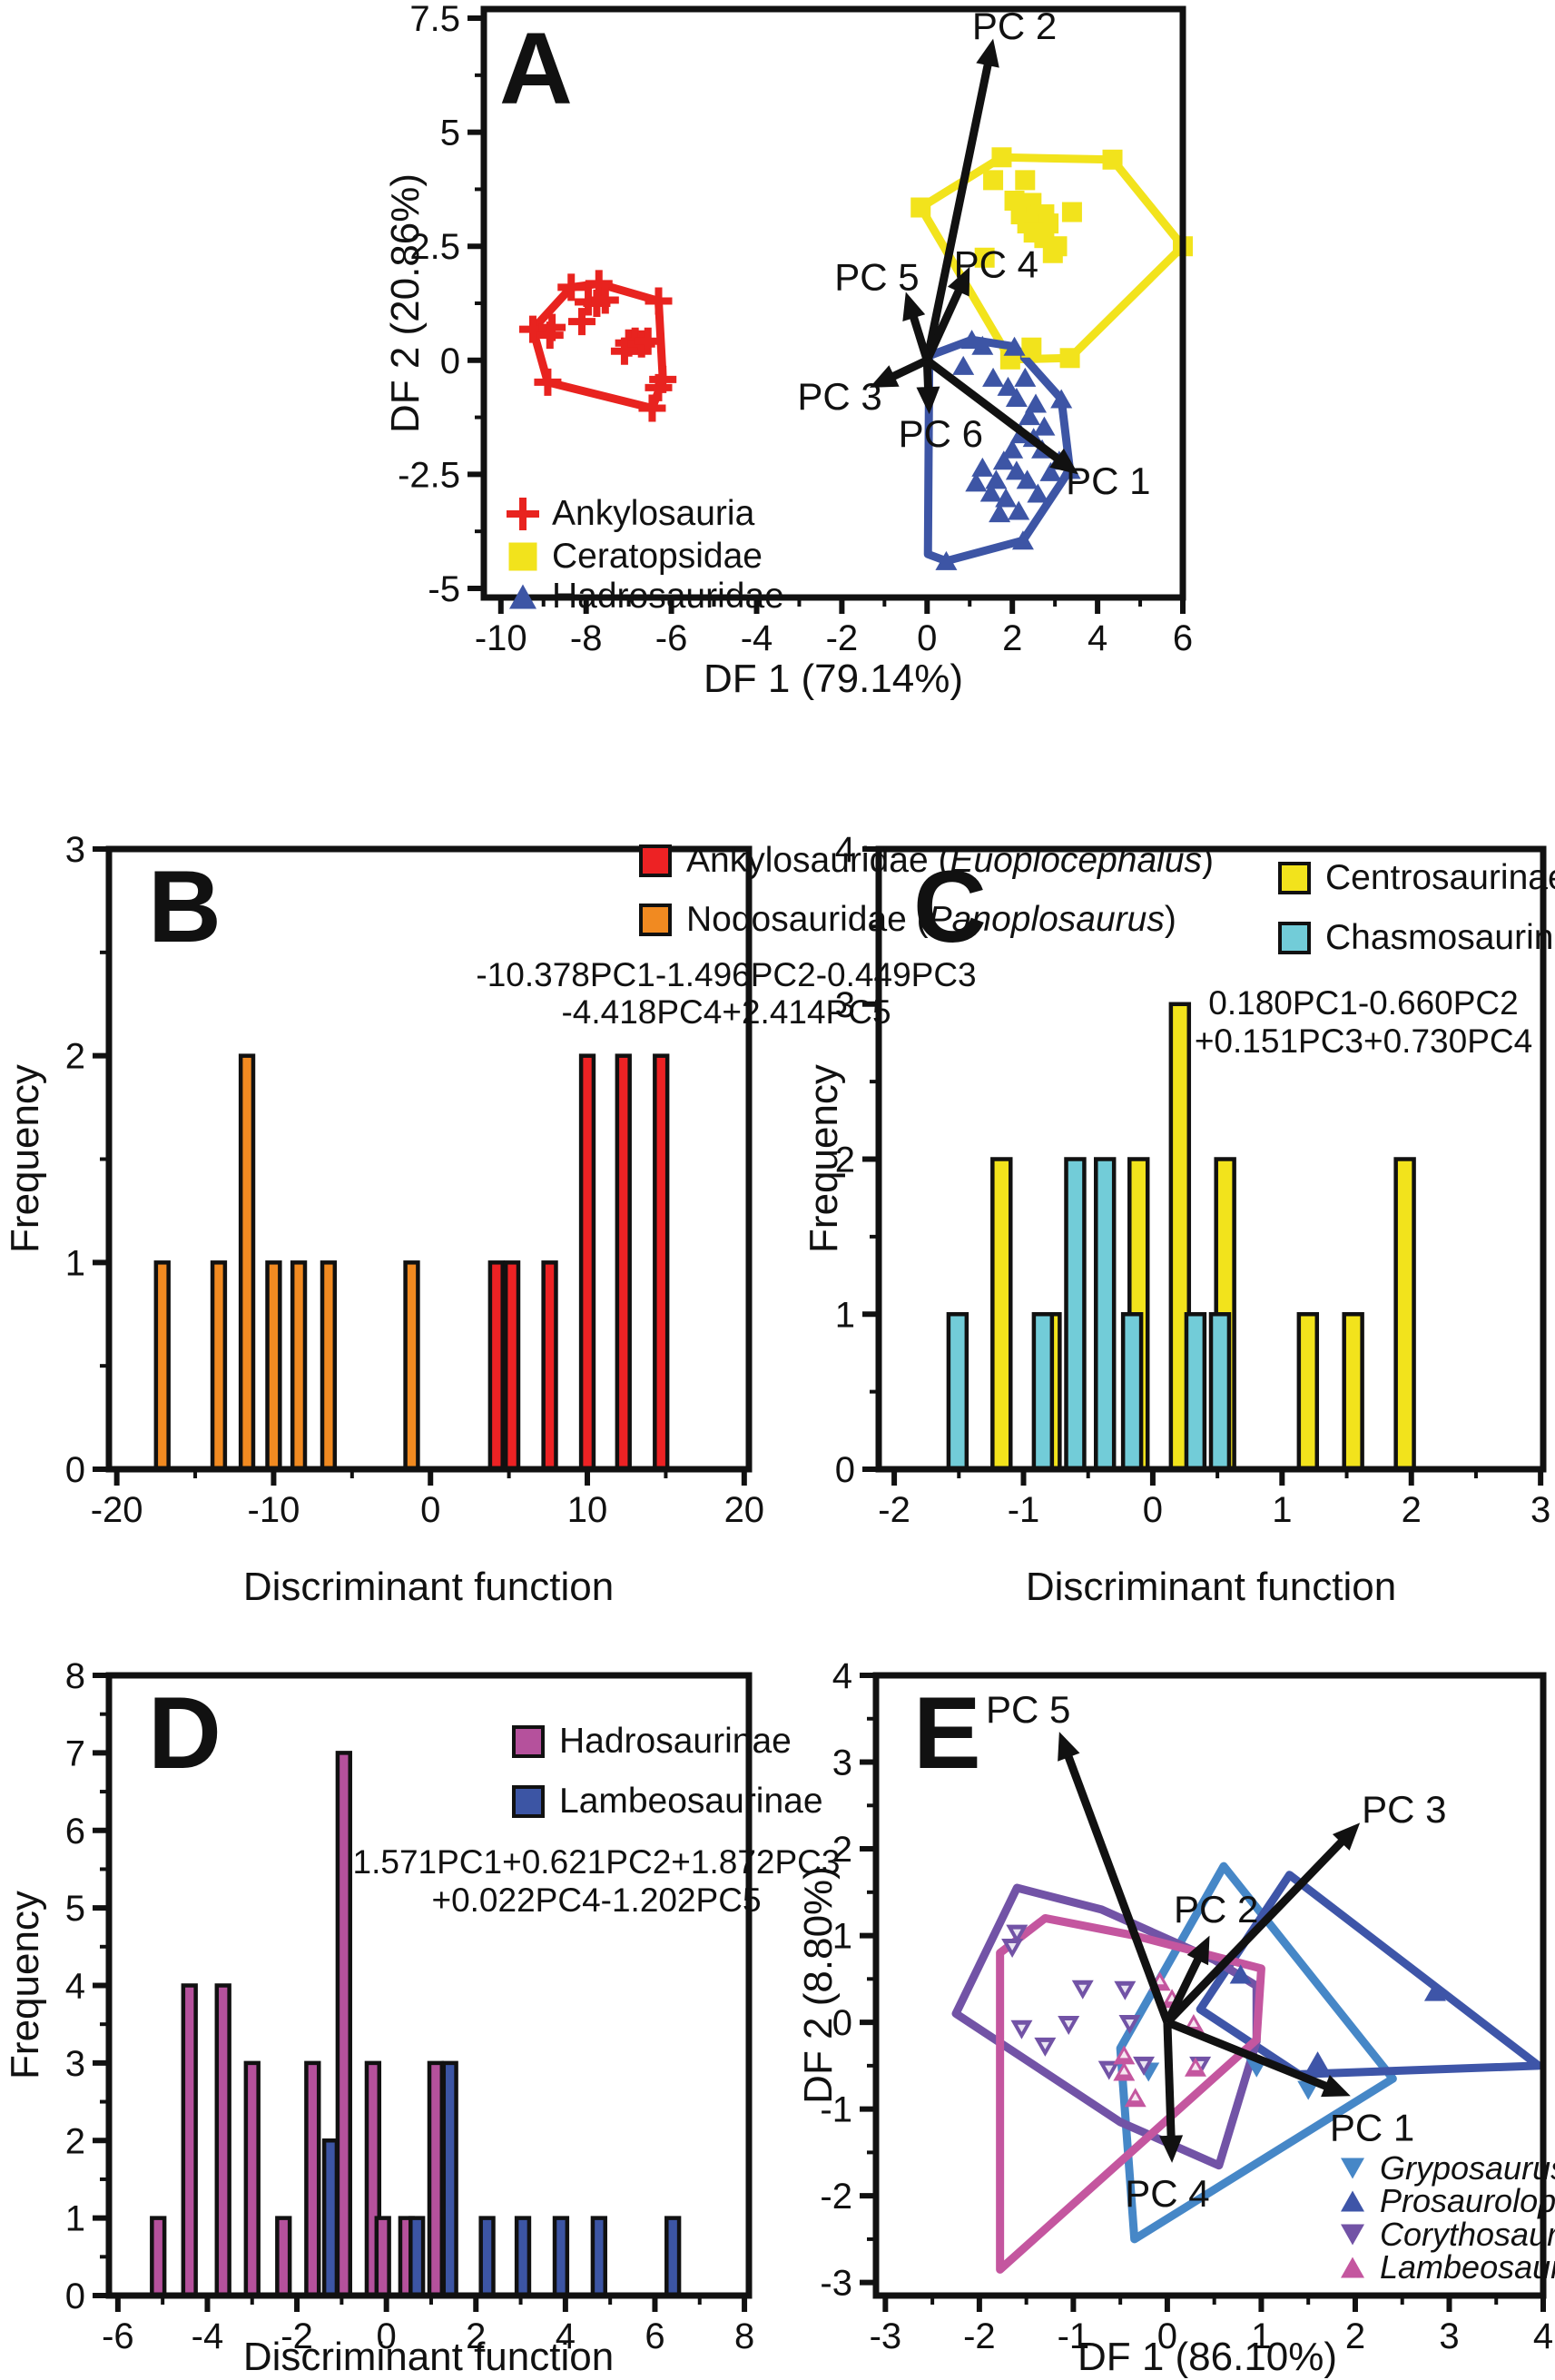  I want to click on panel-a-x-axis-label: DF 1 (79.14%), so click(833, 679).